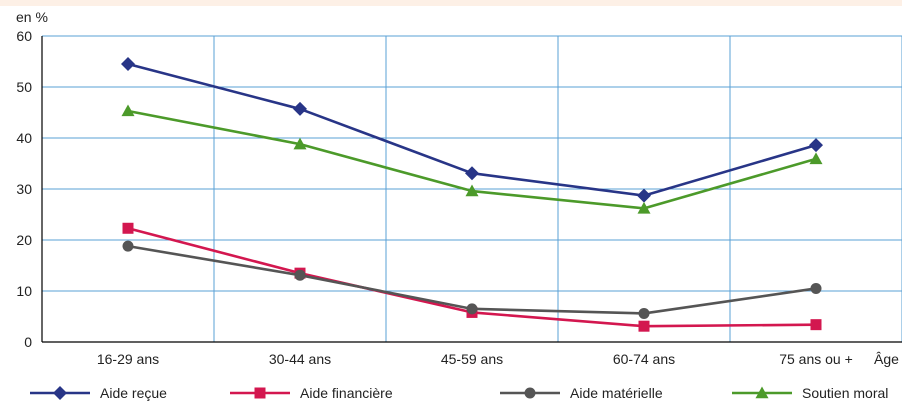 The image size is (902, 403). Describe the element at coordinates (616, 393) in the screenshot. I see `legend-label: Aide matérielle` at that location.